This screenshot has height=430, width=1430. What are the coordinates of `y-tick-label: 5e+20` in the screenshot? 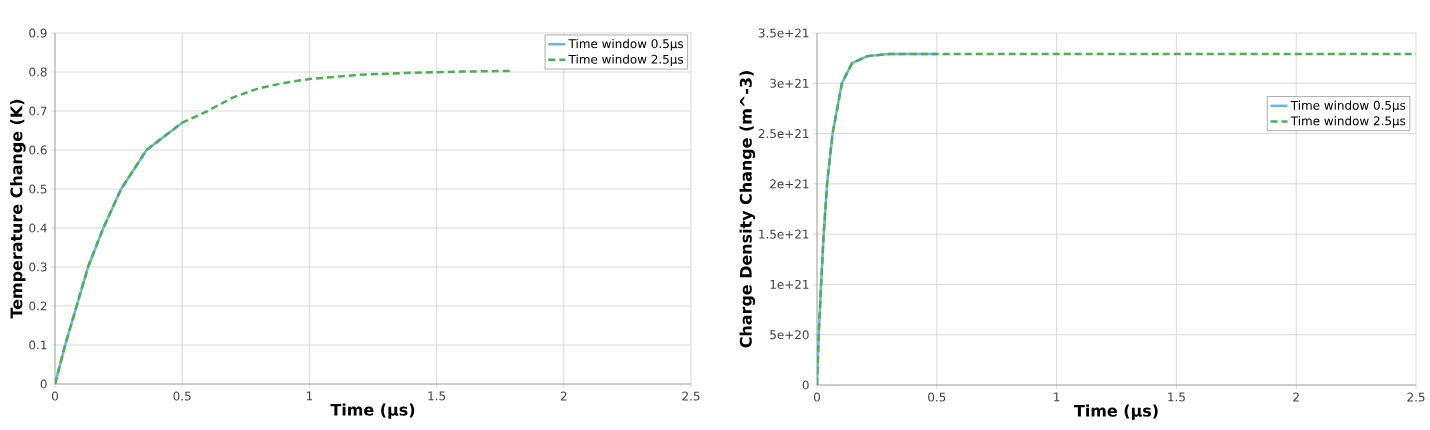 It's located at (789, 335).